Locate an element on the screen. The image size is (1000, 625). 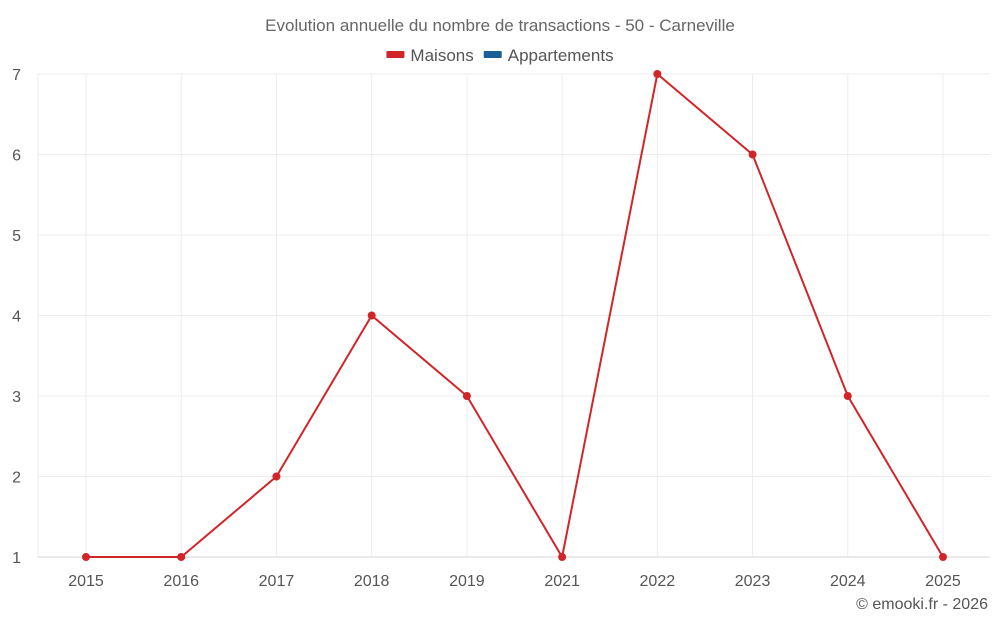
x-tick-label: 2023 is located at coordinates (753, 581).